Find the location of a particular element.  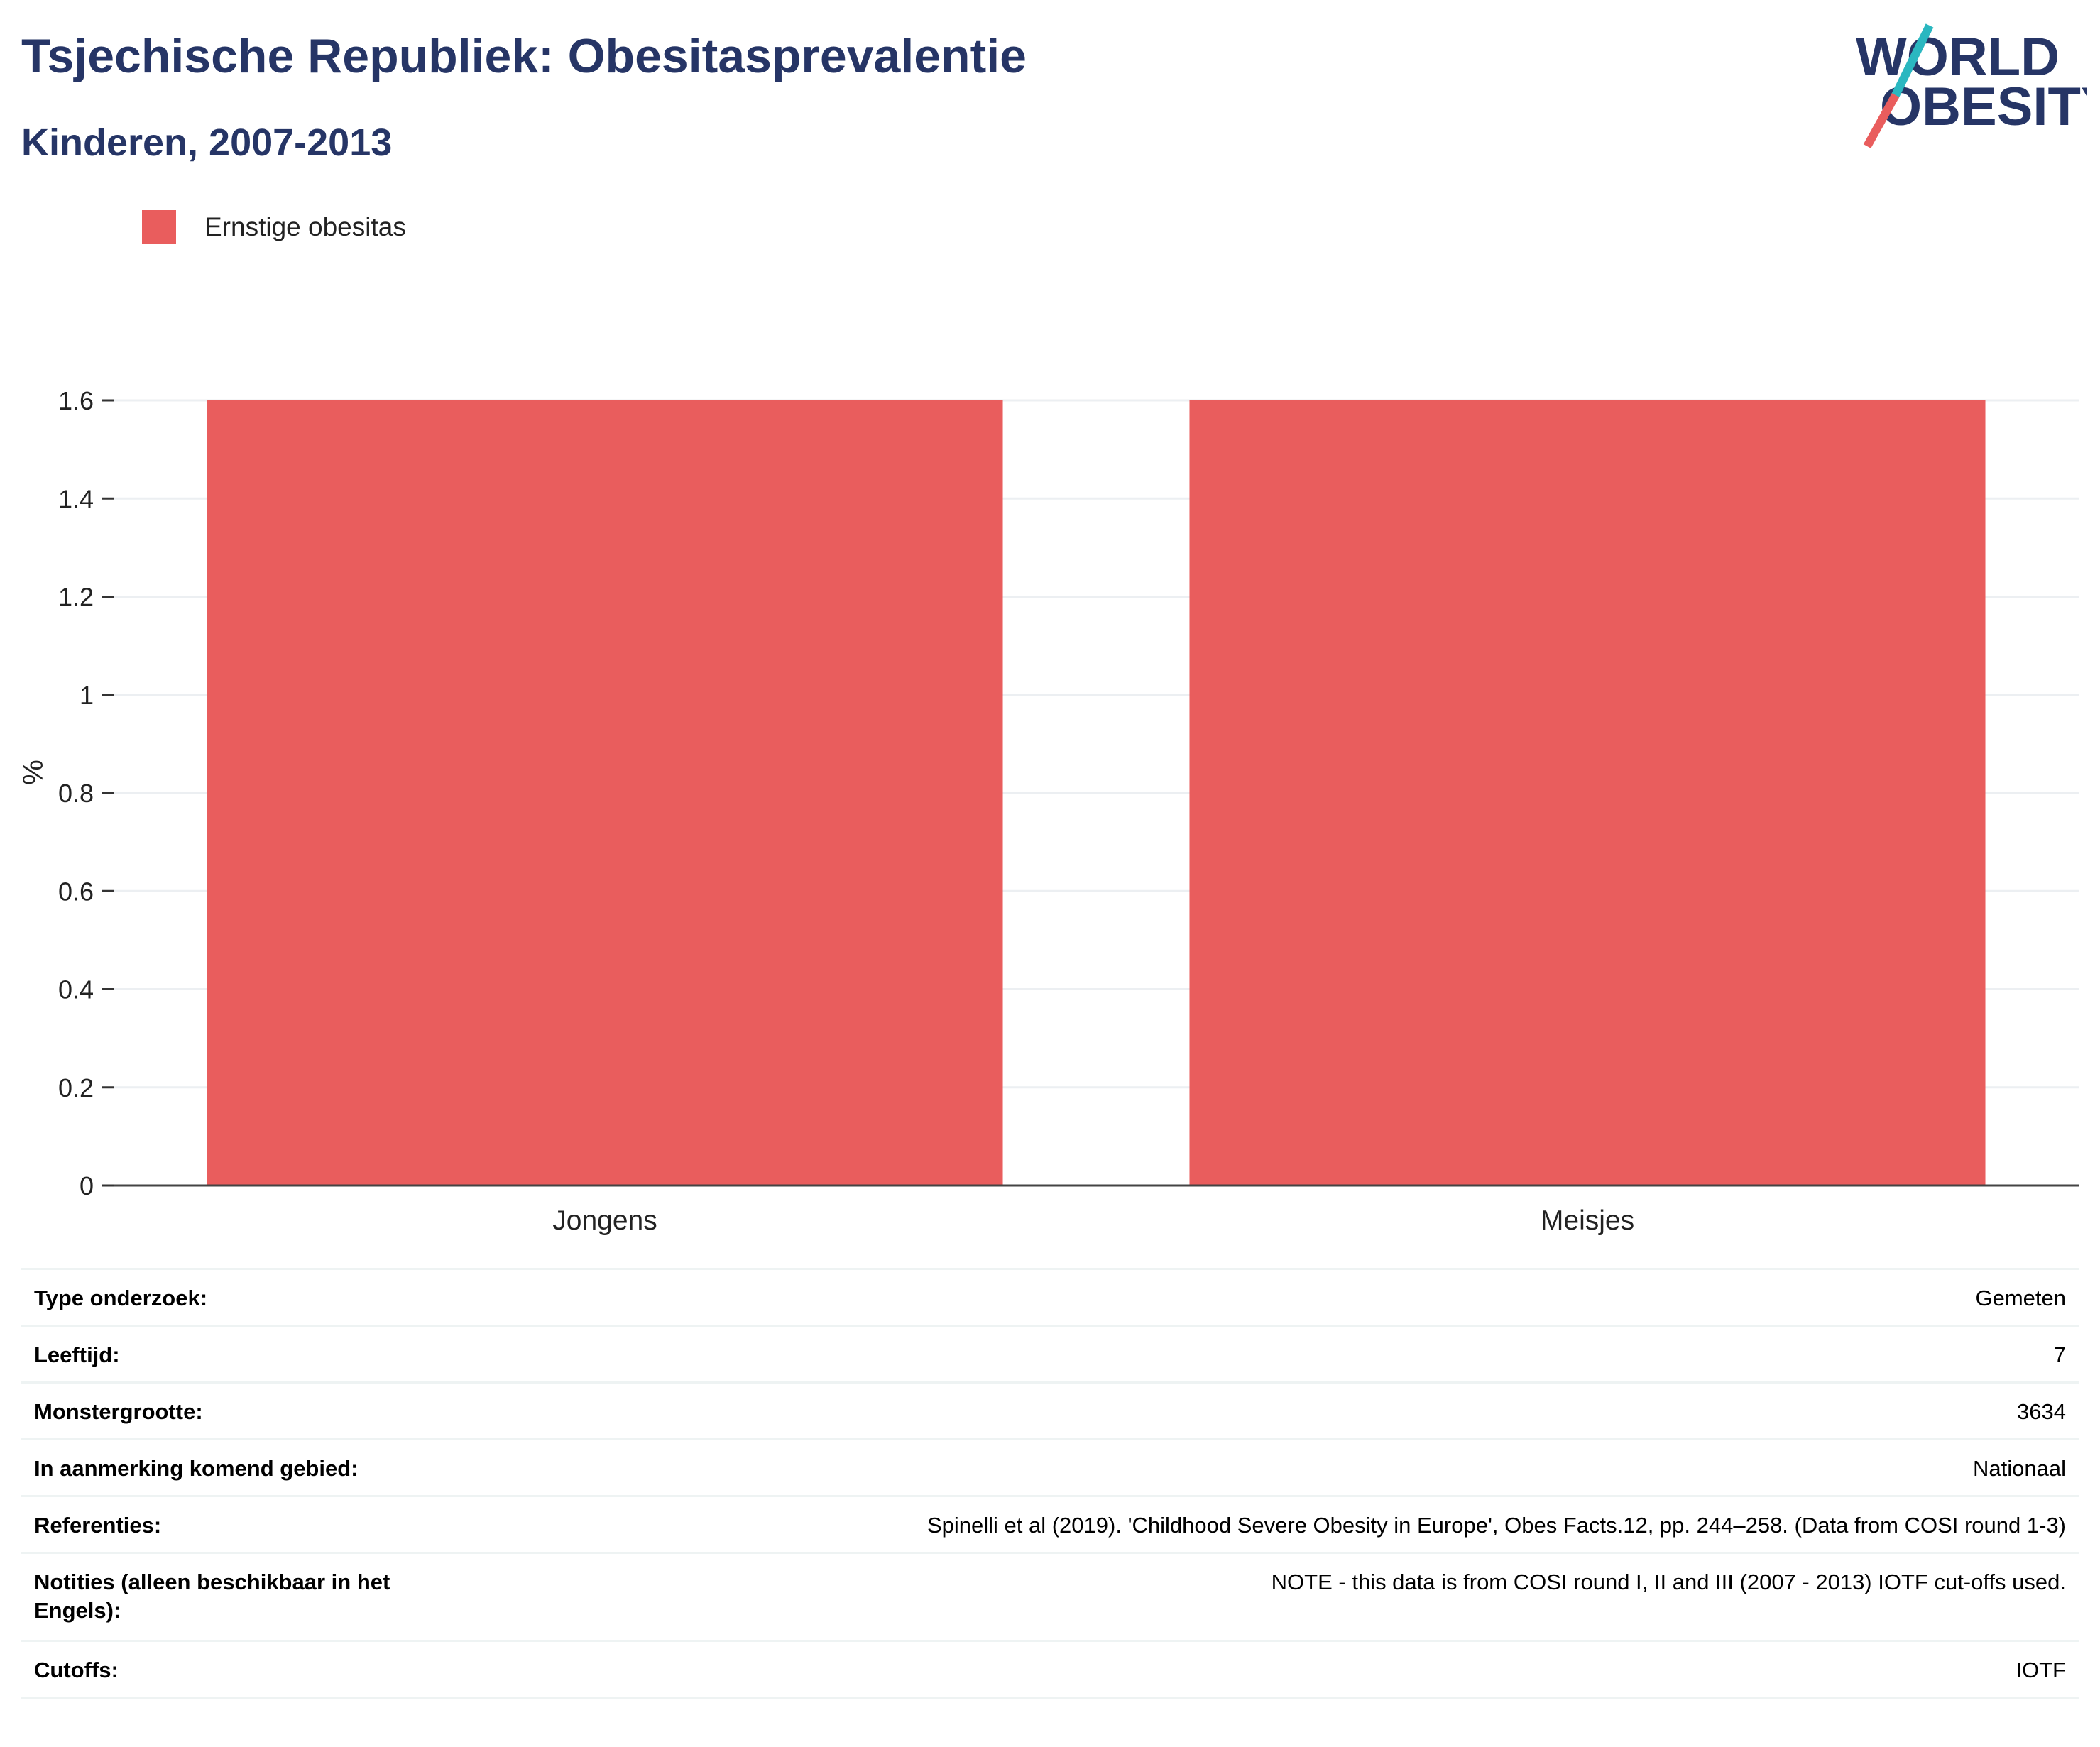

x-tick-label: Jongens is located at coordinates (604, 1220).